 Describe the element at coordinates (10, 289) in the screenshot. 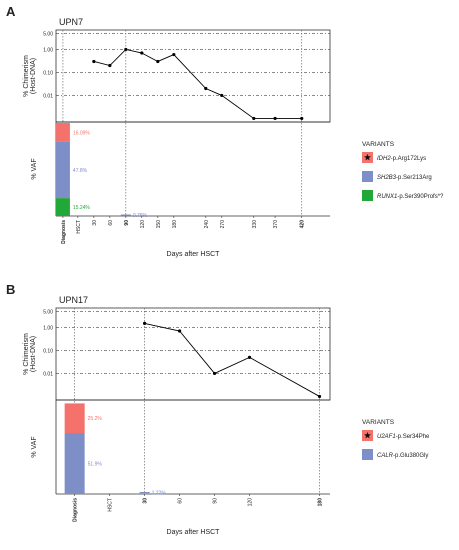

I see `panel-letter: B` at that location.